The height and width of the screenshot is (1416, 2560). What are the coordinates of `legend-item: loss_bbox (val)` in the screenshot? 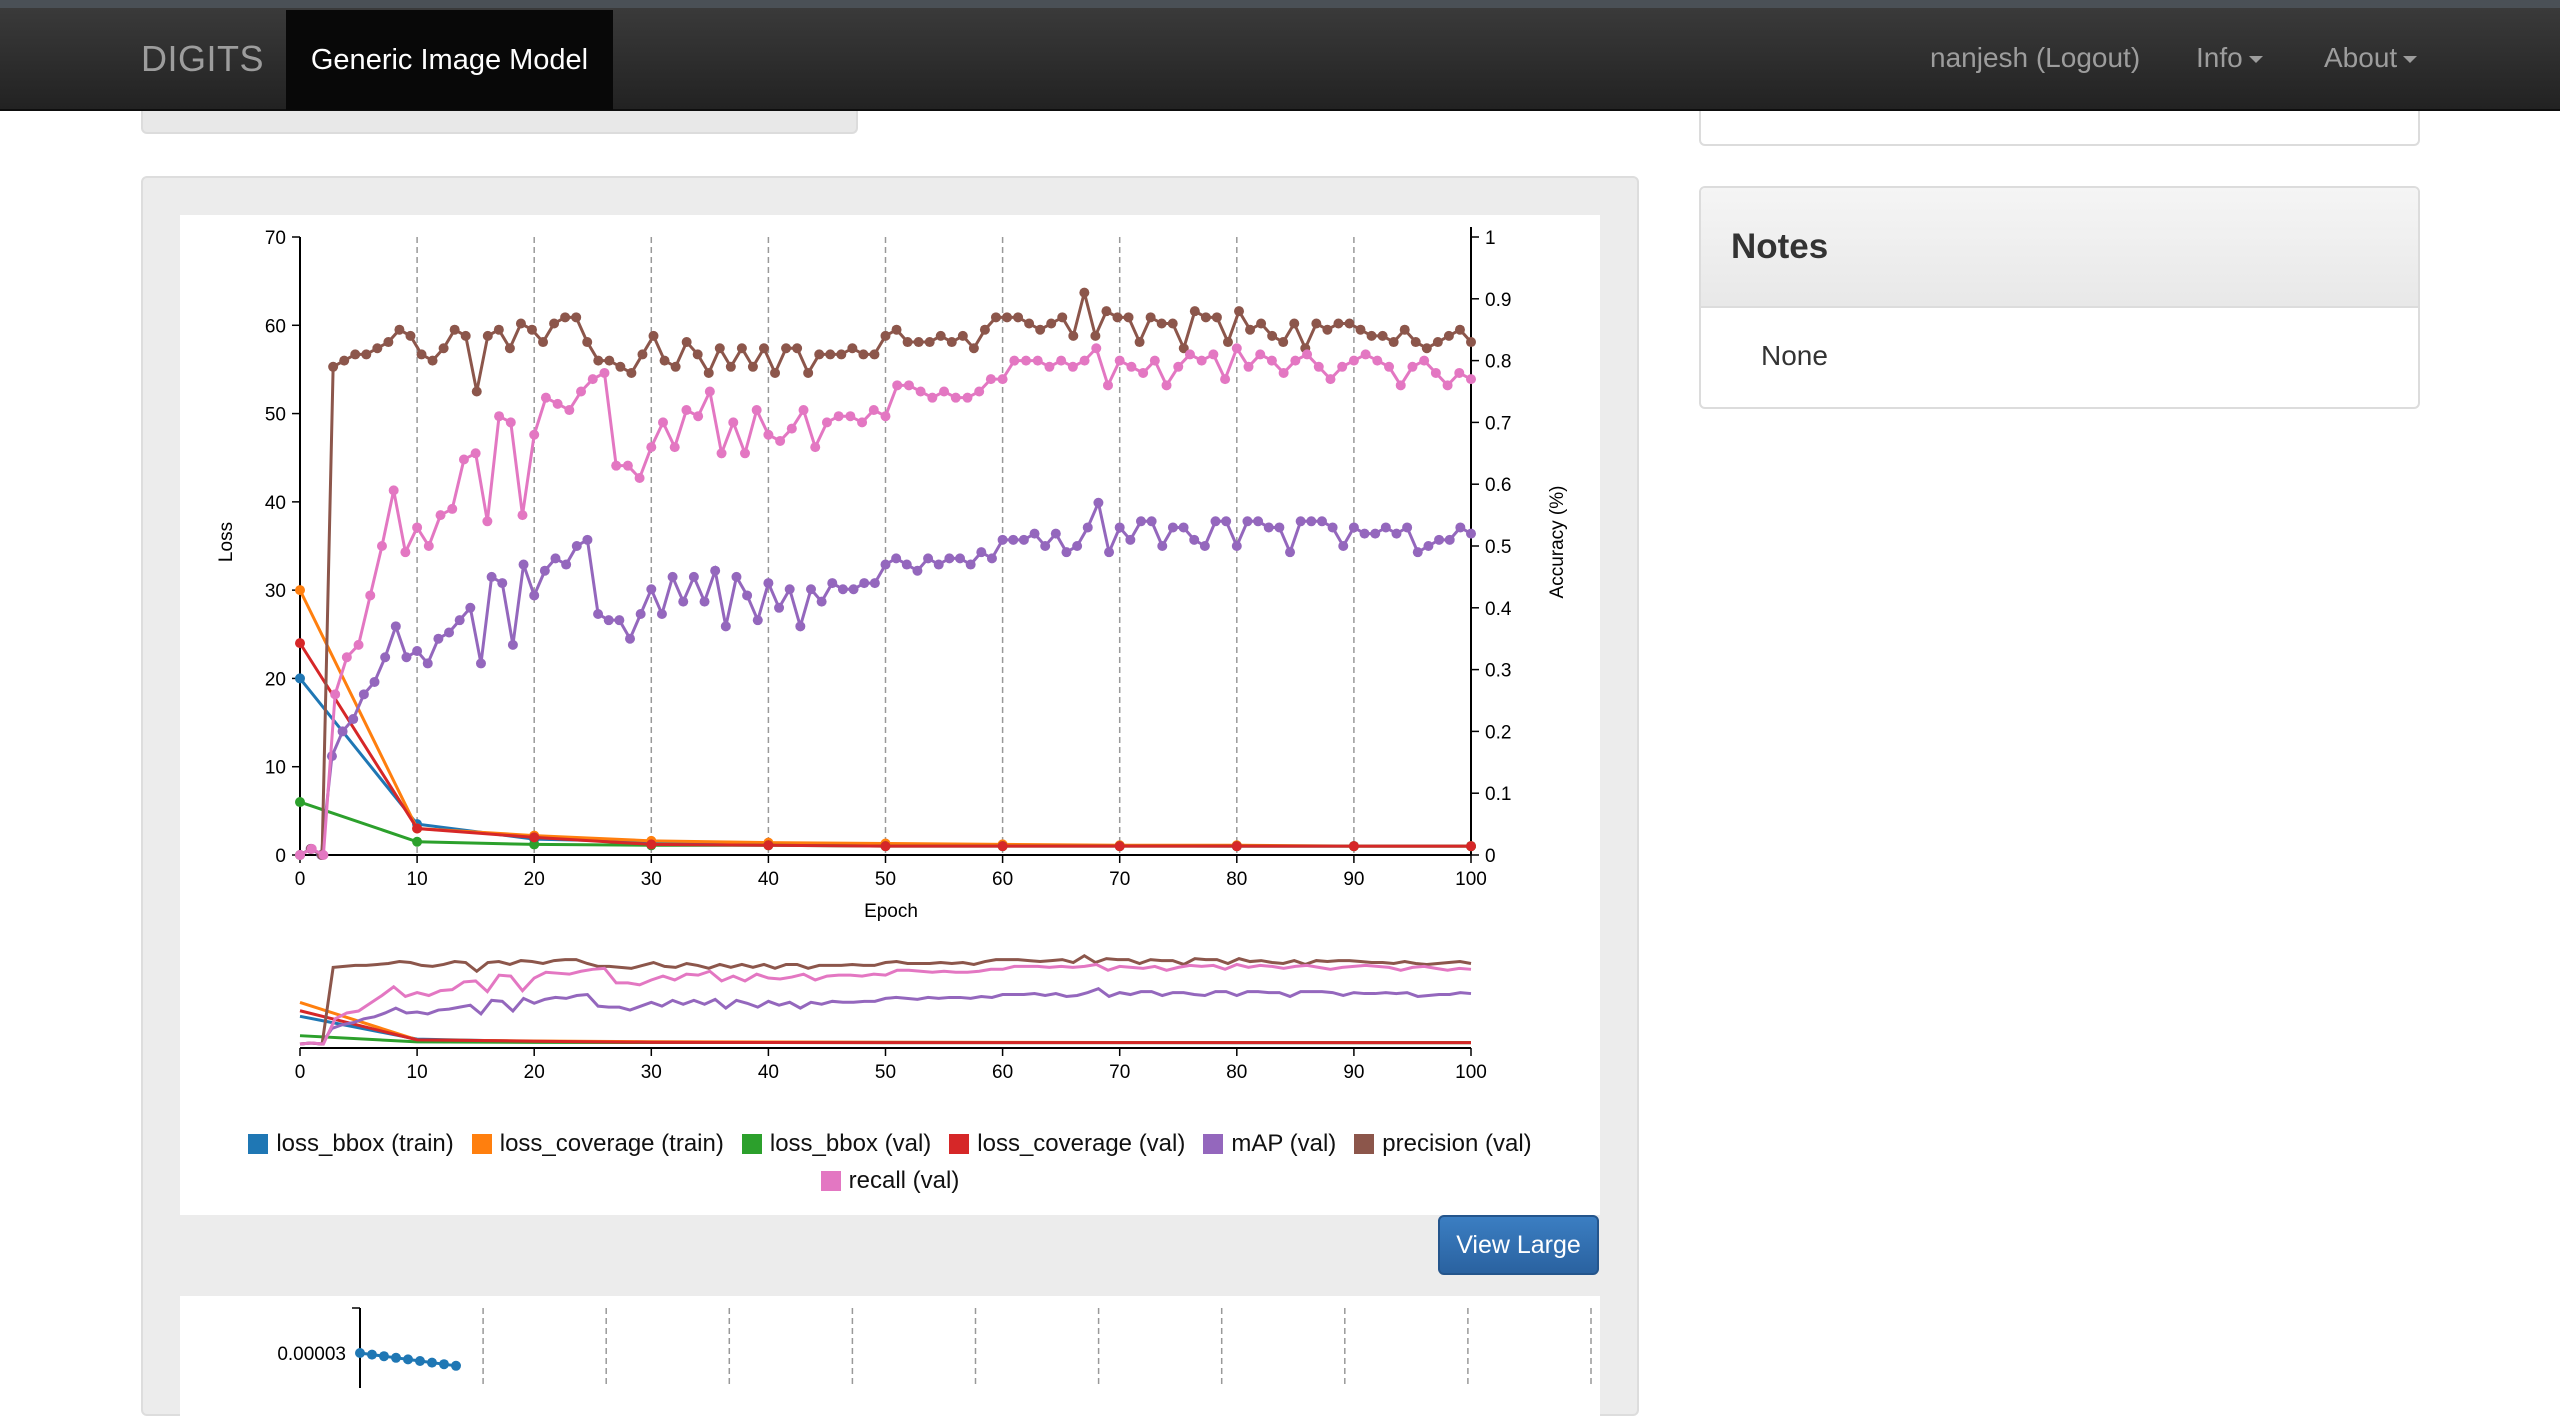 It's located at (836, 1144).